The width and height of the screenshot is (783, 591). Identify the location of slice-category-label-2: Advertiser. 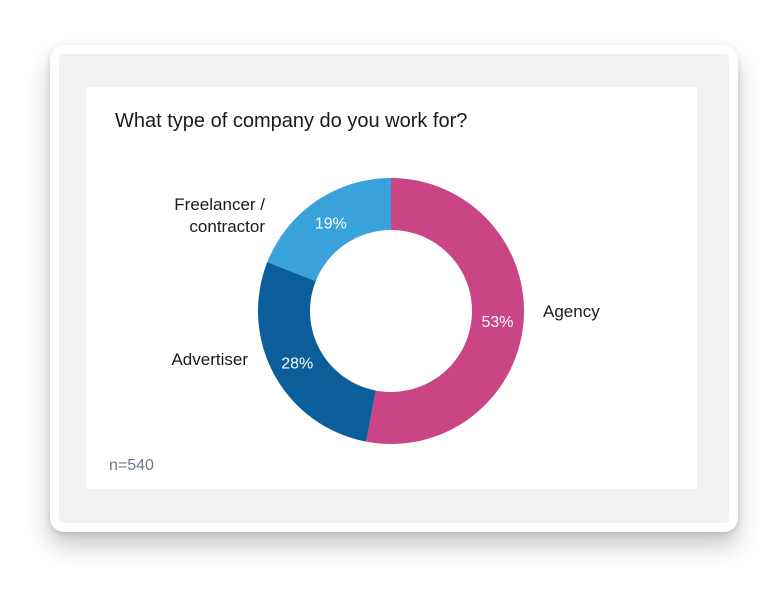
(209, 359).